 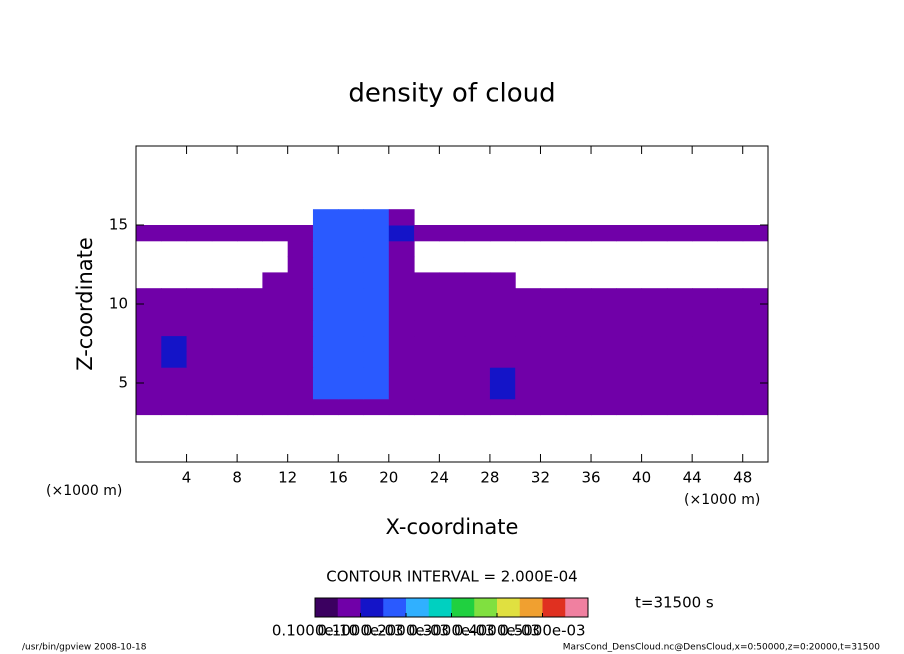 What do you see at coordinates (118, 304) in the screenshot?
I see `y-tick-label: 10` at bounding box center [118, 304].